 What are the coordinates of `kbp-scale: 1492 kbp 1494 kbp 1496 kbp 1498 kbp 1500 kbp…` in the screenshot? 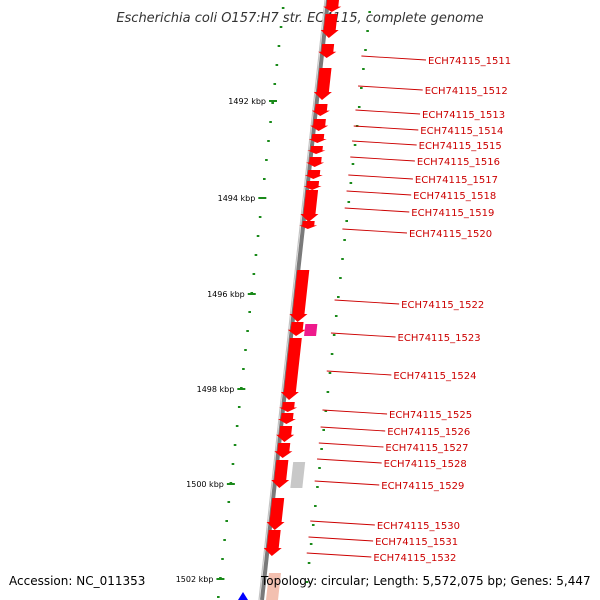 It's located at (226, 340).